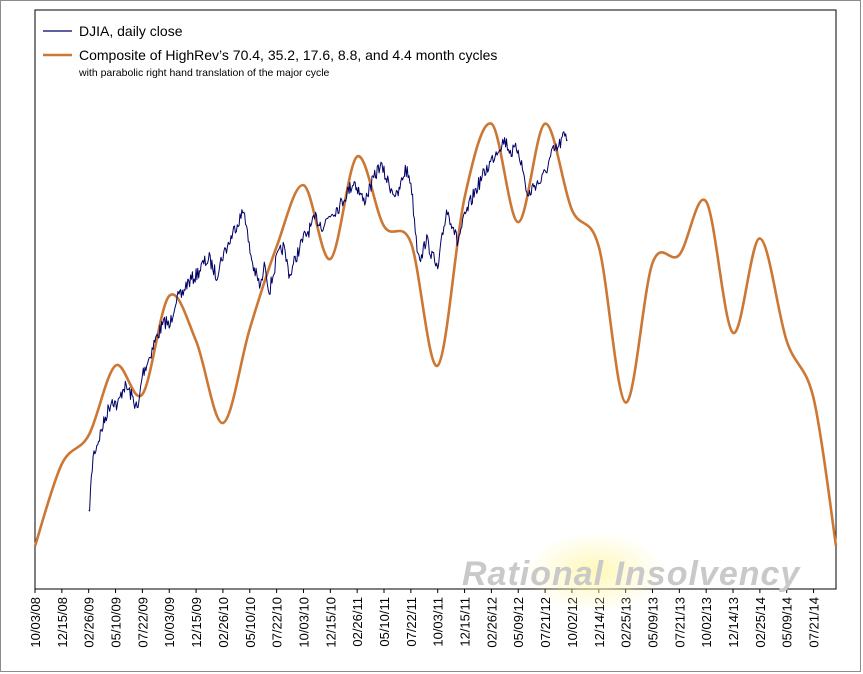 Image resolution: width=863 pixels, height=674 pixels. I want to click on x-tick-label: 10/03/10, so click(303, 622).